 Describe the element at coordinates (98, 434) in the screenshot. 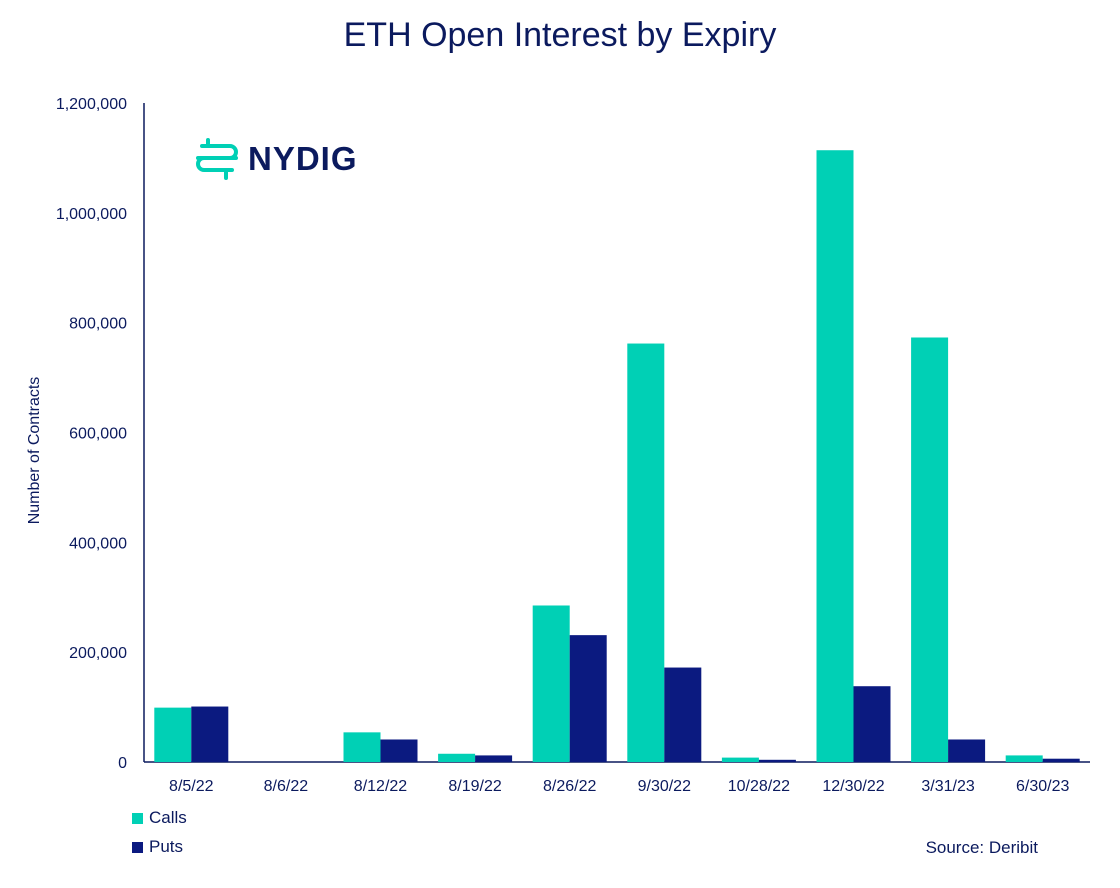

I see `y-tick-label: 600,000` at that location.